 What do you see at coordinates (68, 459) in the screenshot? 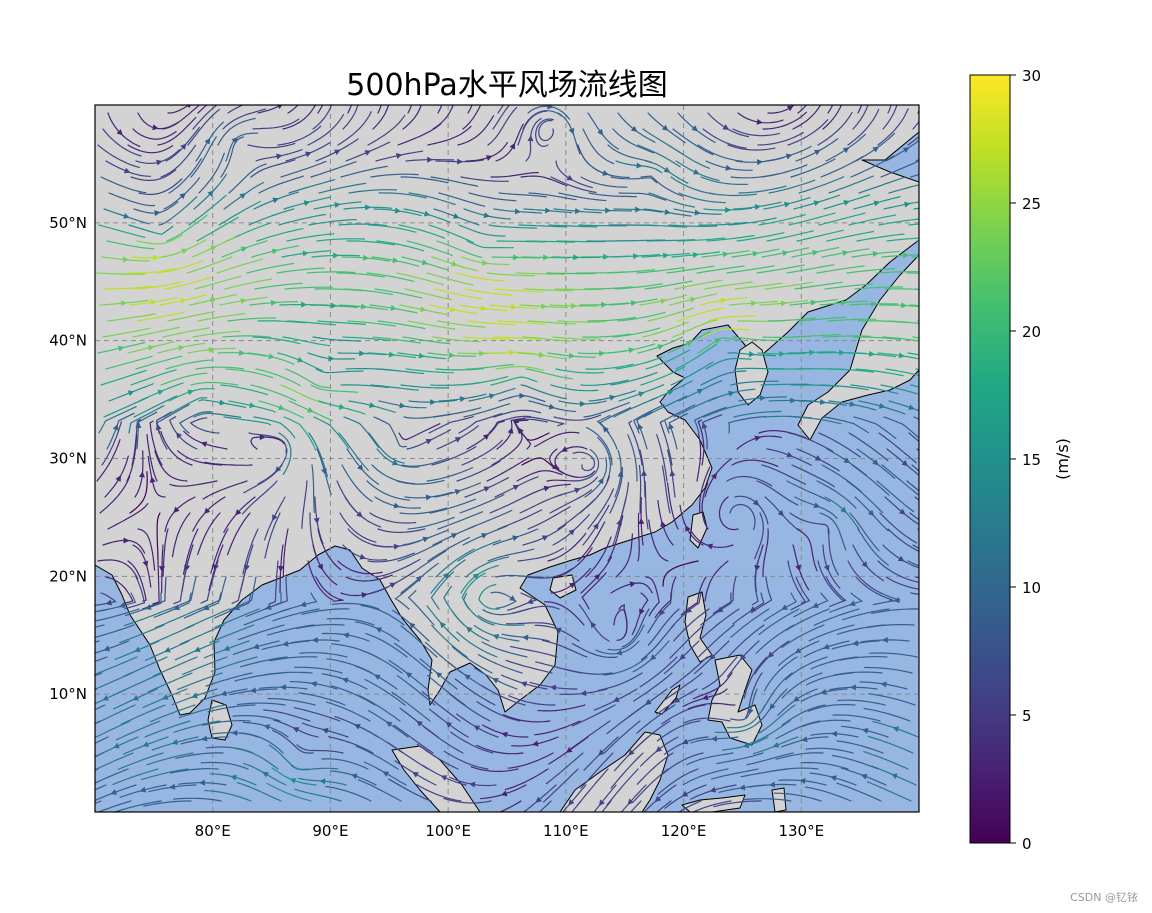
I see `y-tick-label: 30°N` at bounding box center [68, 459].